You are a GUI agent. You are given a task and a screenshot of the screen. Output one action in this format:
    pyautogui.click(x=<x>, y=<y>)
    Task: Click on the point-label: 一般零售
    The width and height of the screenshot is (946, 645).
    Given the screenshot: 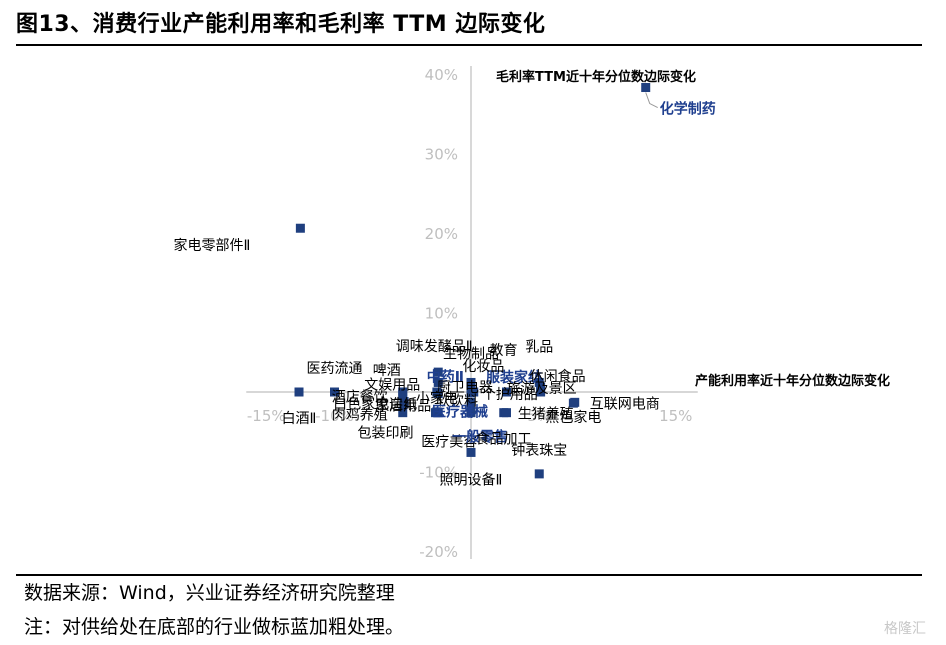 What is the action you would take?
    pyautogui.click(x=480, y=437)
    